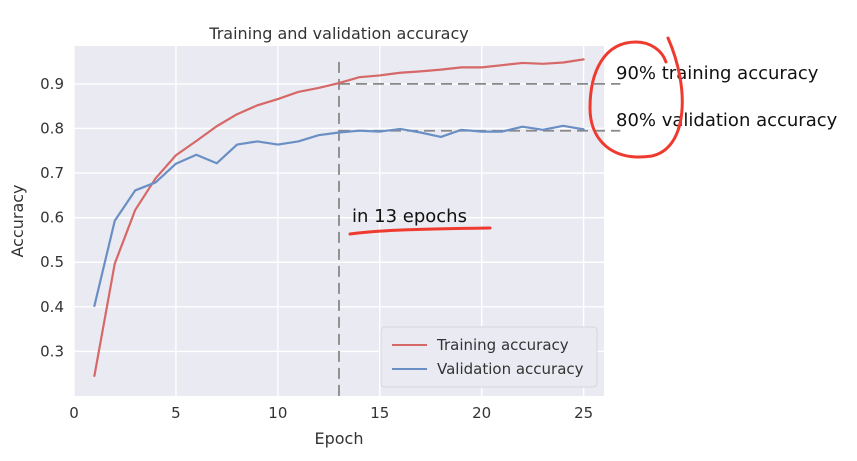  Describe the element at coordinates (338, 33) in the screenshot. I see `chart-title: Training and validation accuracy` at that location.